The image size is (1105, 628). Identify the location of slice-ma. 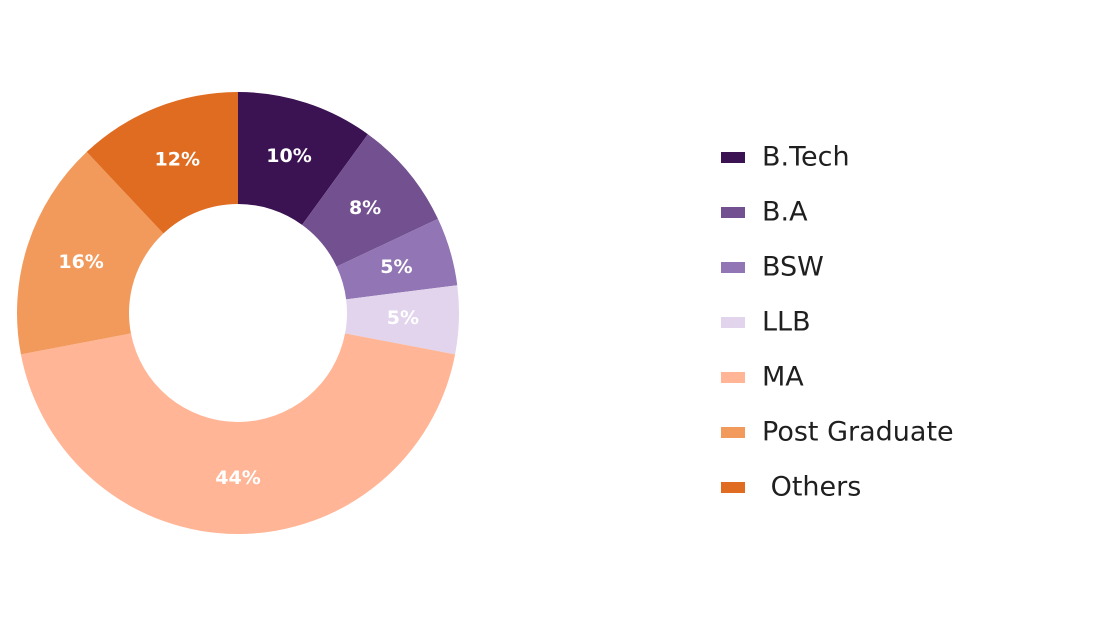
(238, 434).